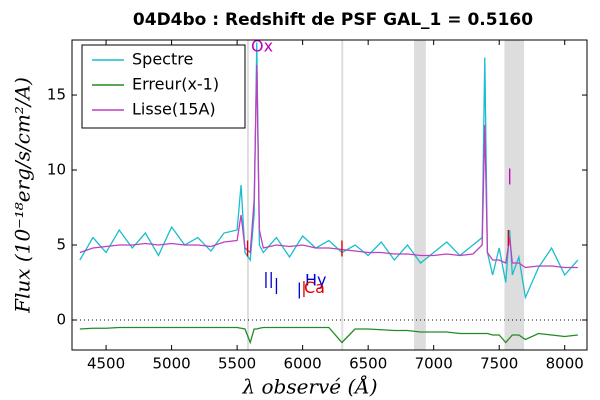  Describe the element at coordinates (174, 109) in the screenshot. I see `legend-label: Lisse(15A)` at that location.